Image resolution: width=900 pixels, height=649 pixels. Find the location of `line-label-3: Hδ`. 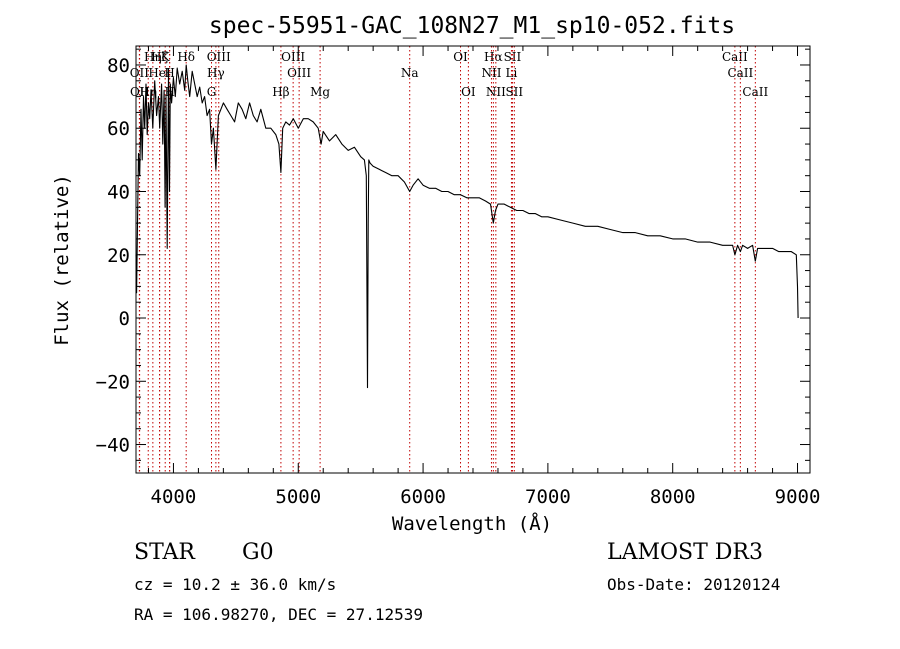

line-label-3: Hδ is located at coordinates (186, 57).